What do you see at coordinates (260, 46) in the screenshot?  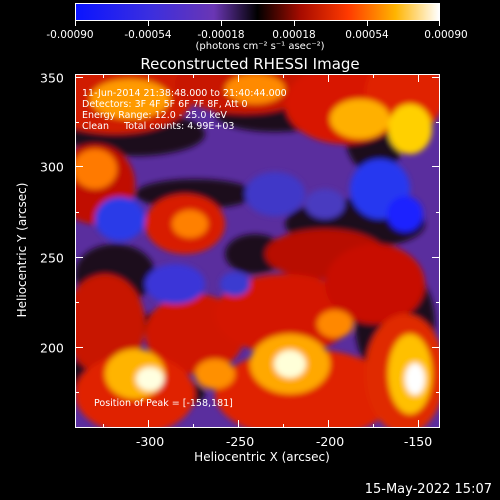 I see `colorbar-unit-label: (photons cm⁻² s⁻¹ asec⁻²)` at bounding box center [260, 46].